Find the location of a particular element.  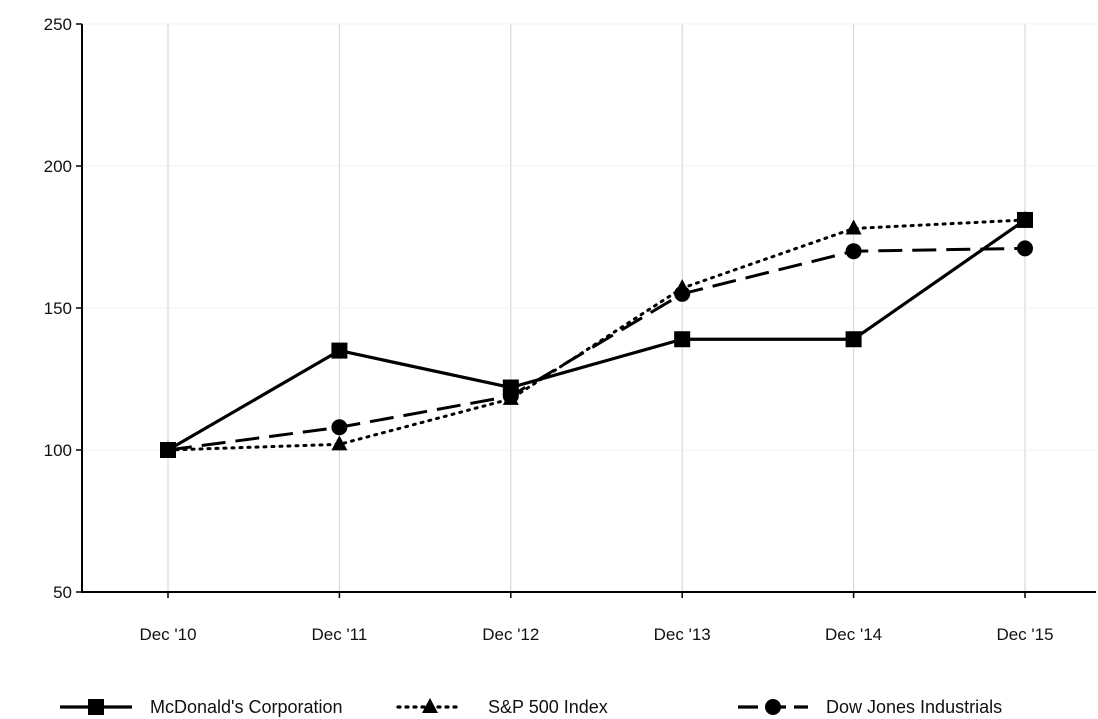

x-tick-label: Dec '12 is located at coordinates (510, 634).